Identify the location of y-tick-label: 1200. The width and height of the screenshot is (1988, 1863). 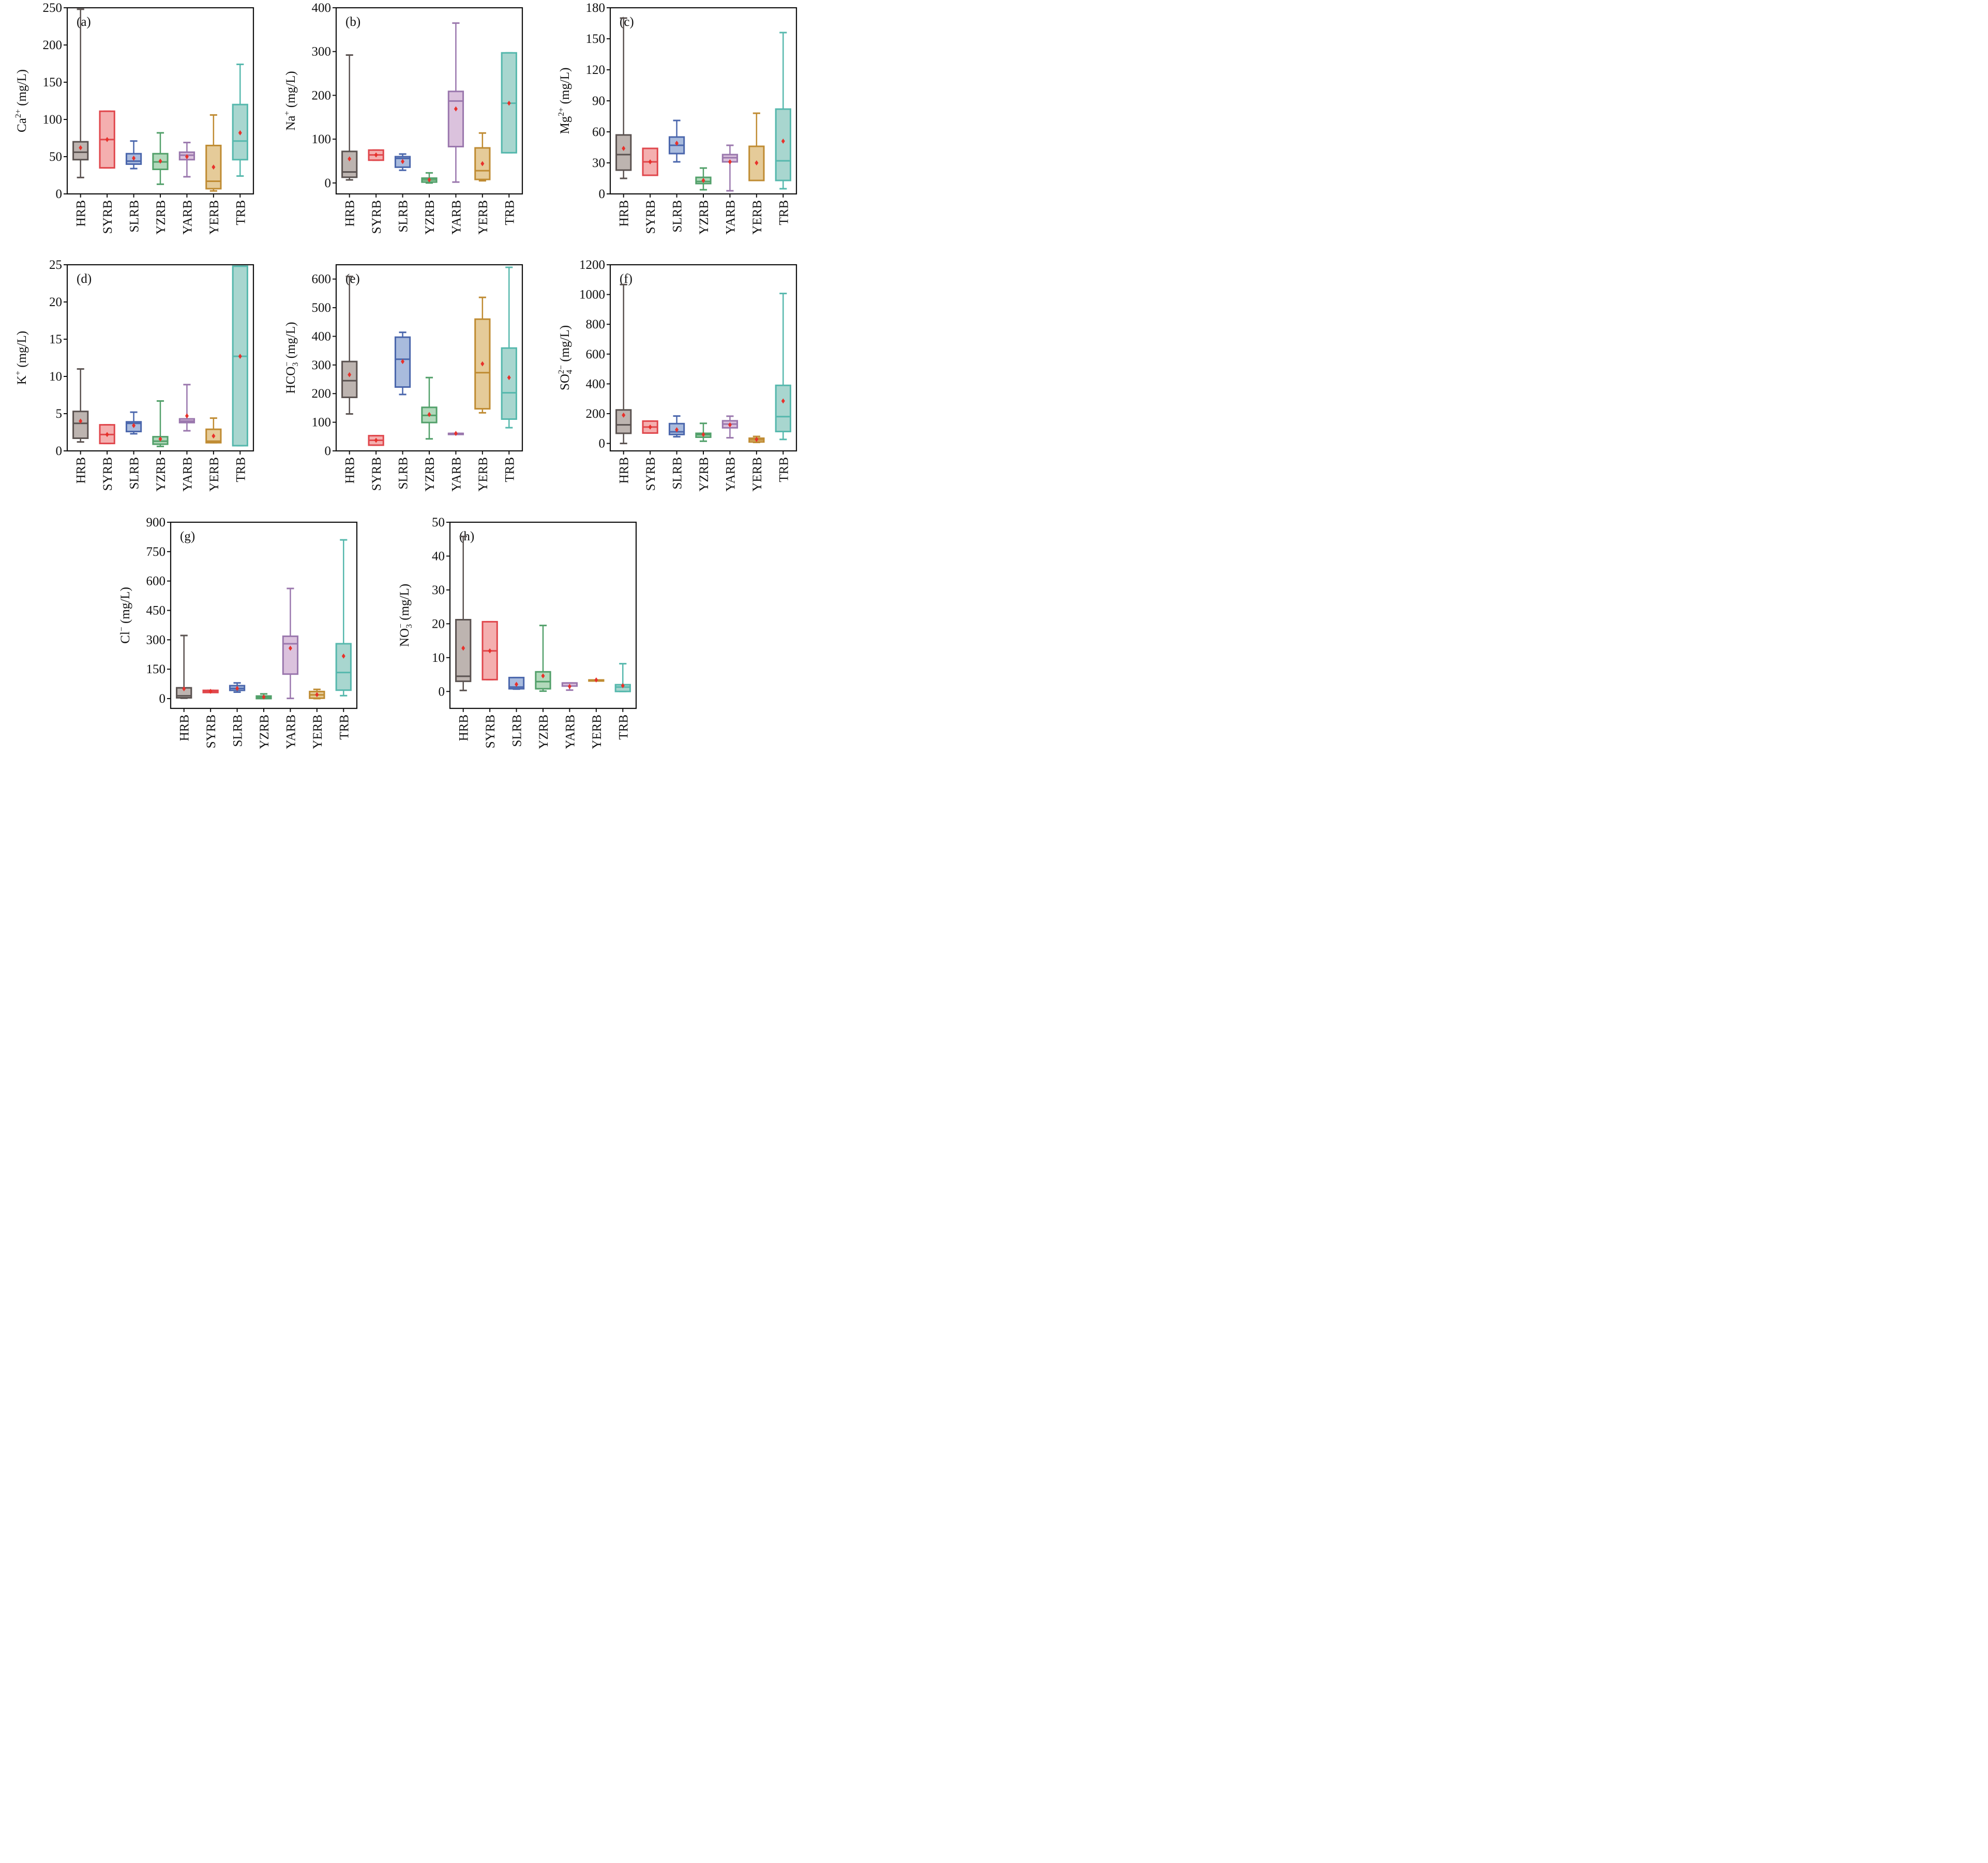
(592, 265).